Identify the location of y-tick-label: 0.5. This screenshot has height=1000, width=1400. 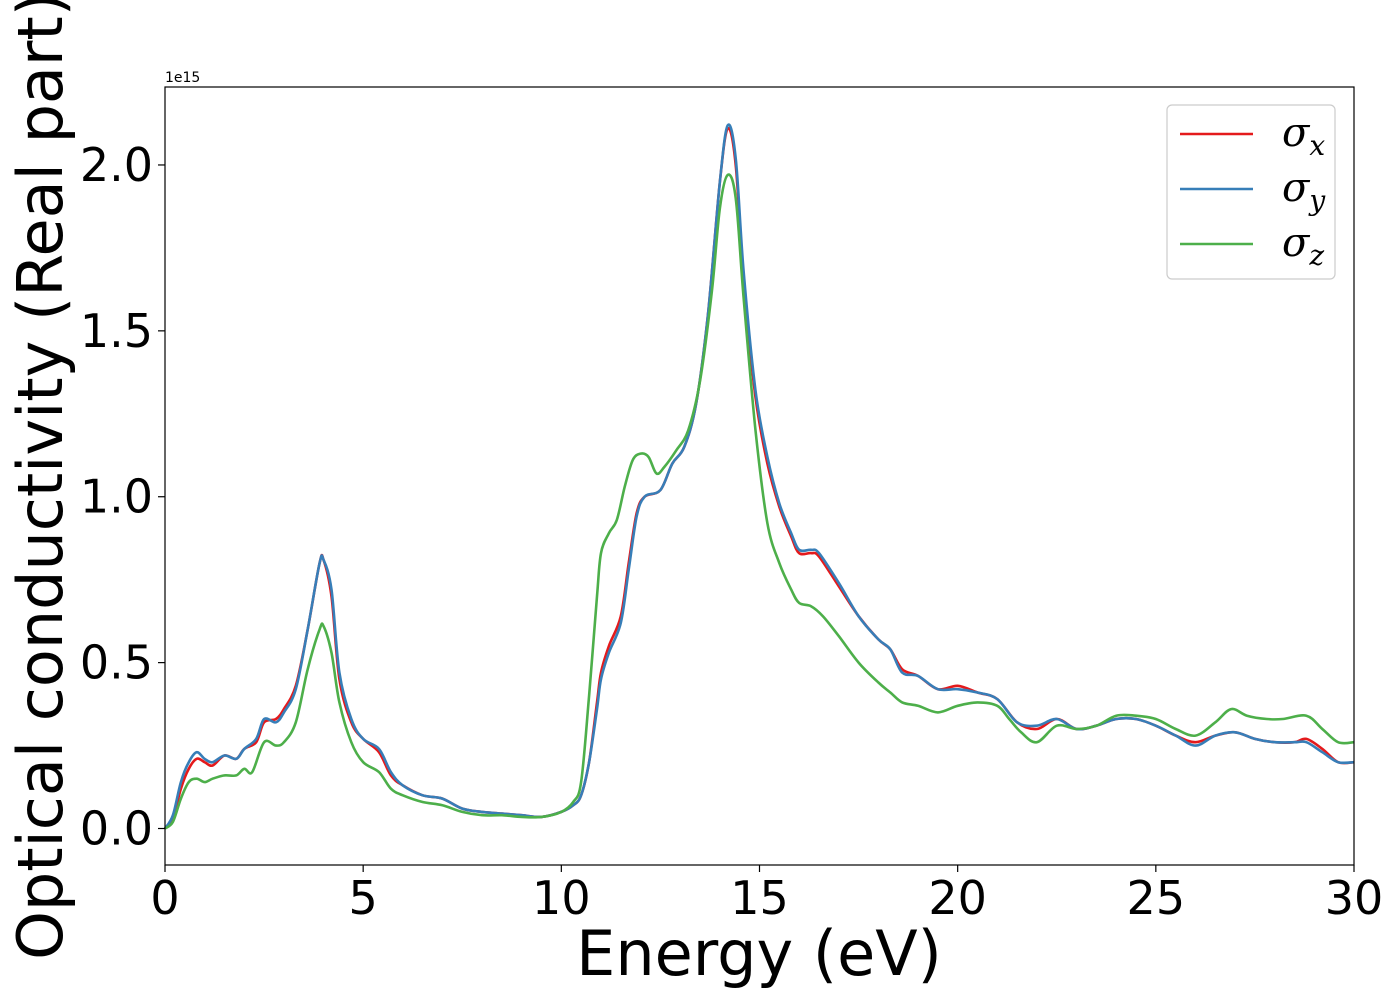
(116, 663).